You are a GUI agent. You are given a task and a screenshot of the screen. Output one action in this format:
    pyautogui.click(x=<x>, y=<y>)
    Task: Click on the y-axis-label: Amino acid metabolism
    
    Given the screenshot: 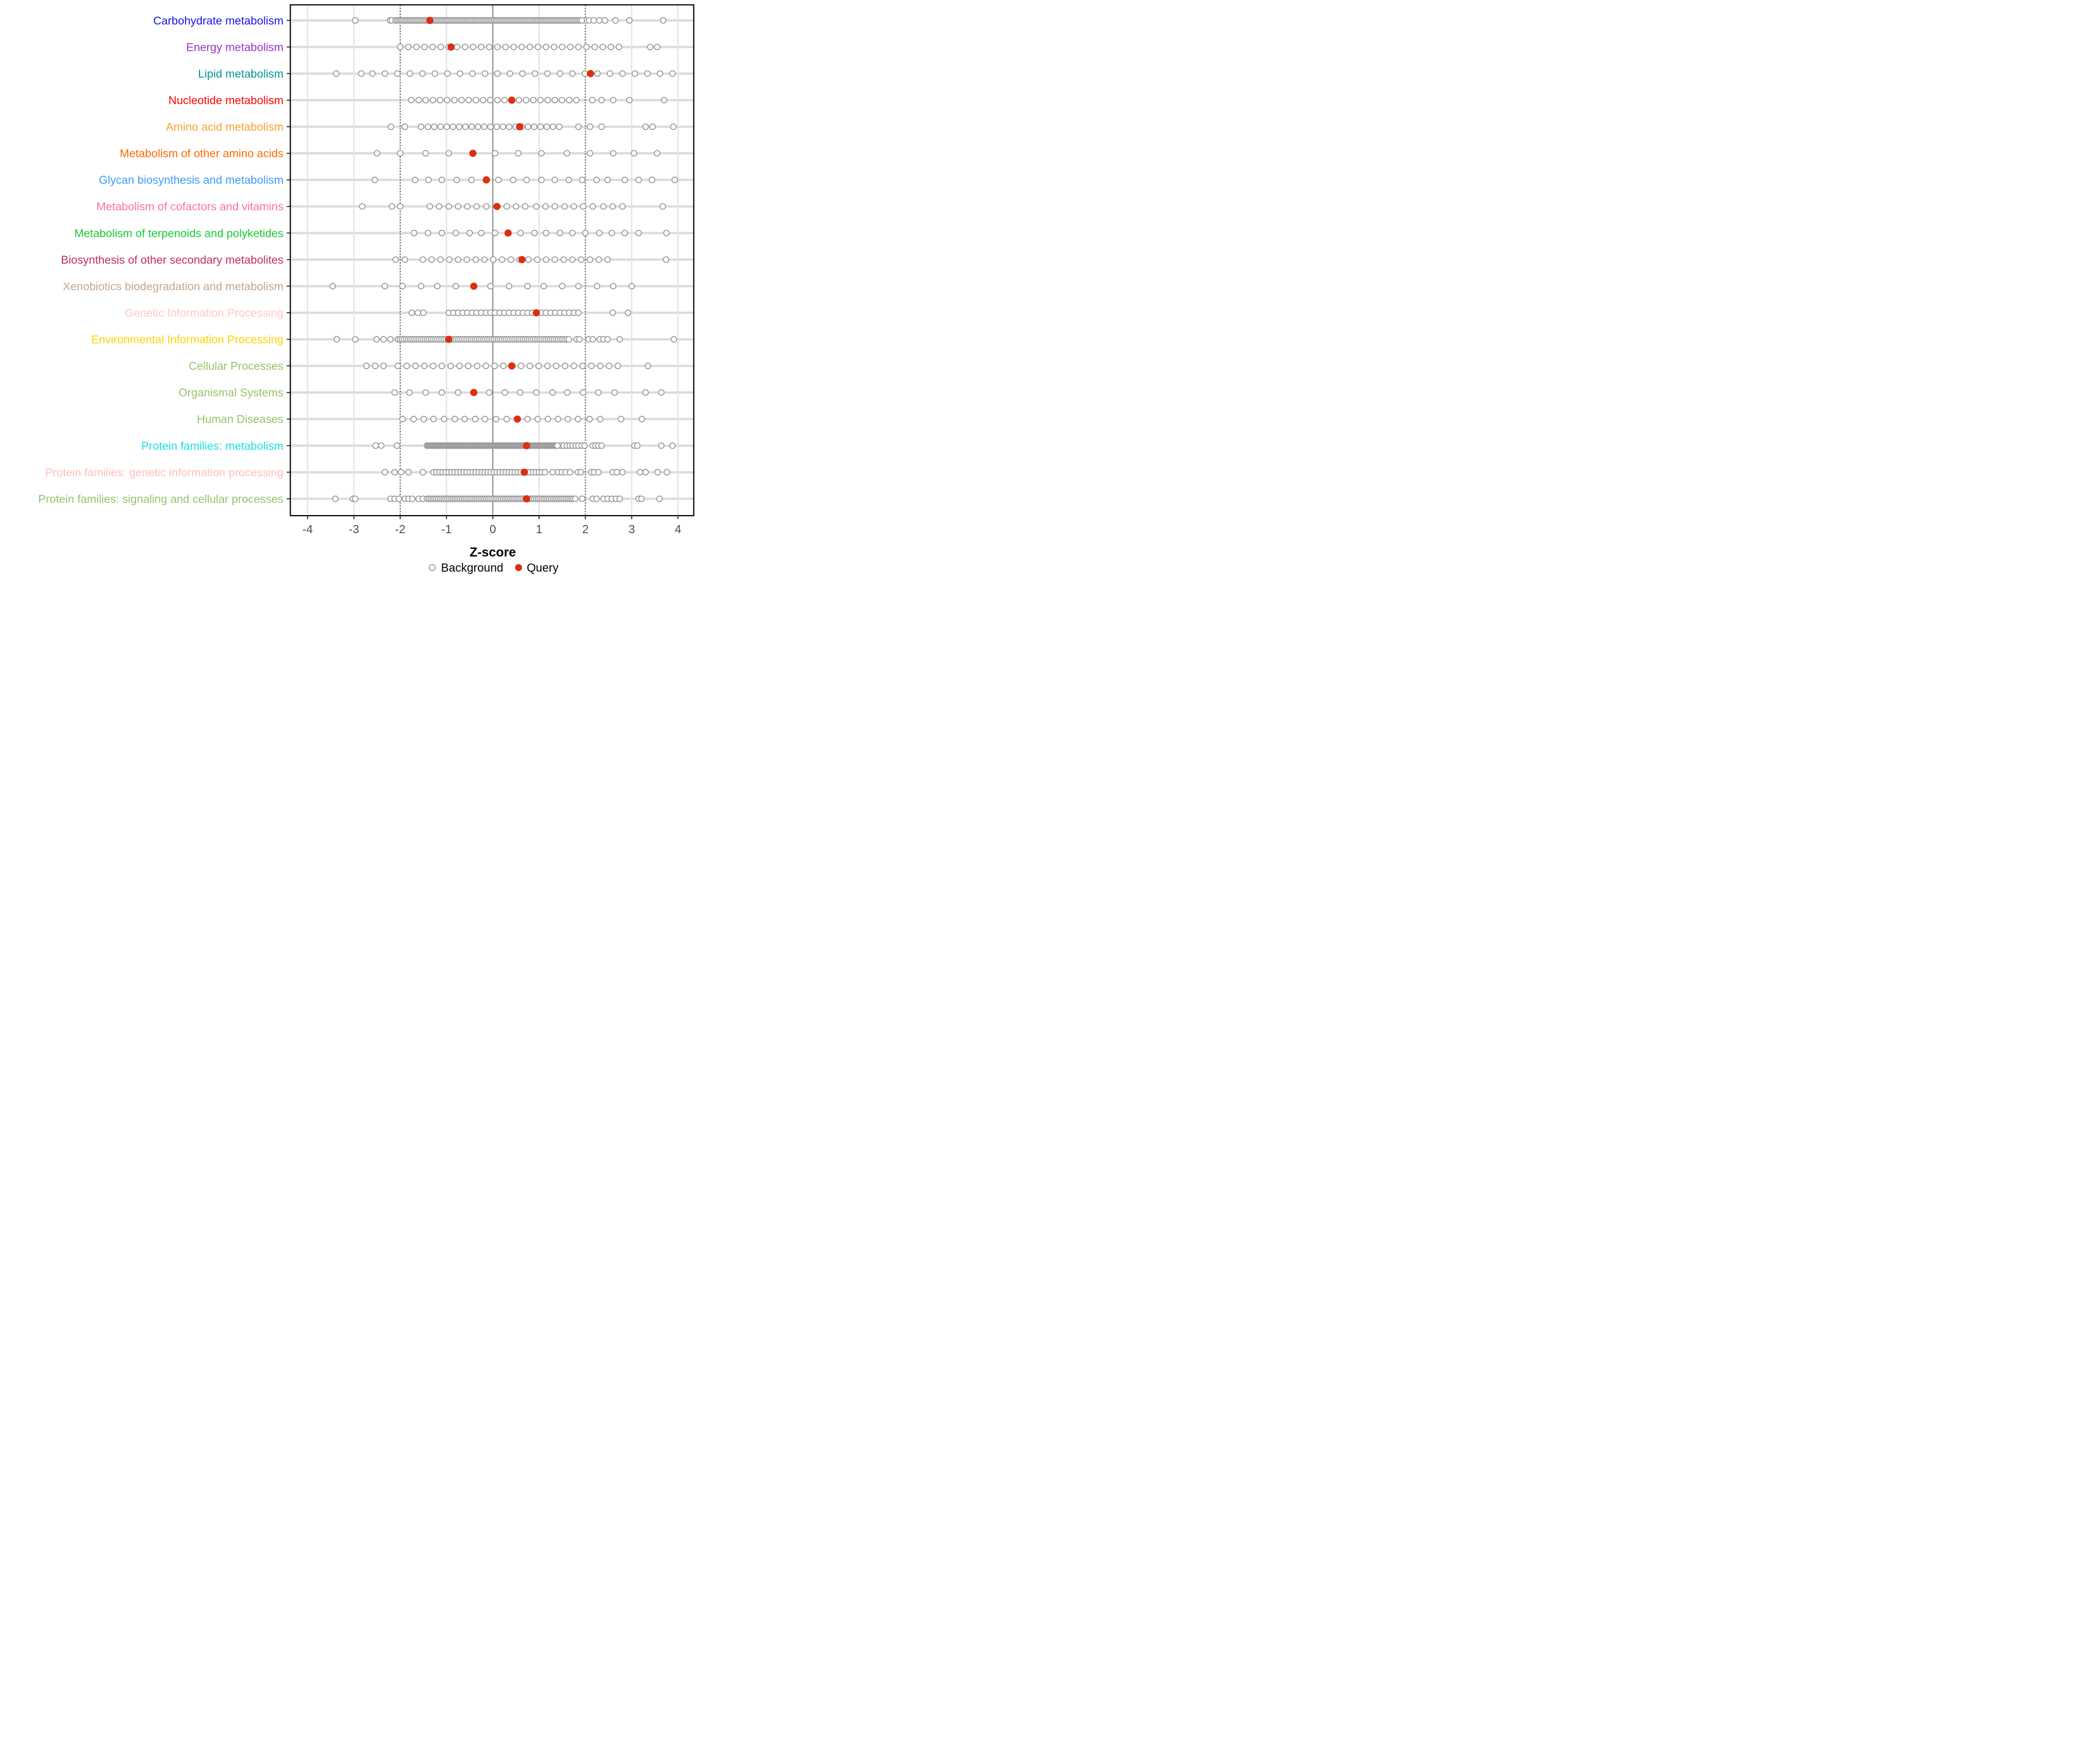 What is the action you would take?
    pyautogui.click(x=225, y=127)
    